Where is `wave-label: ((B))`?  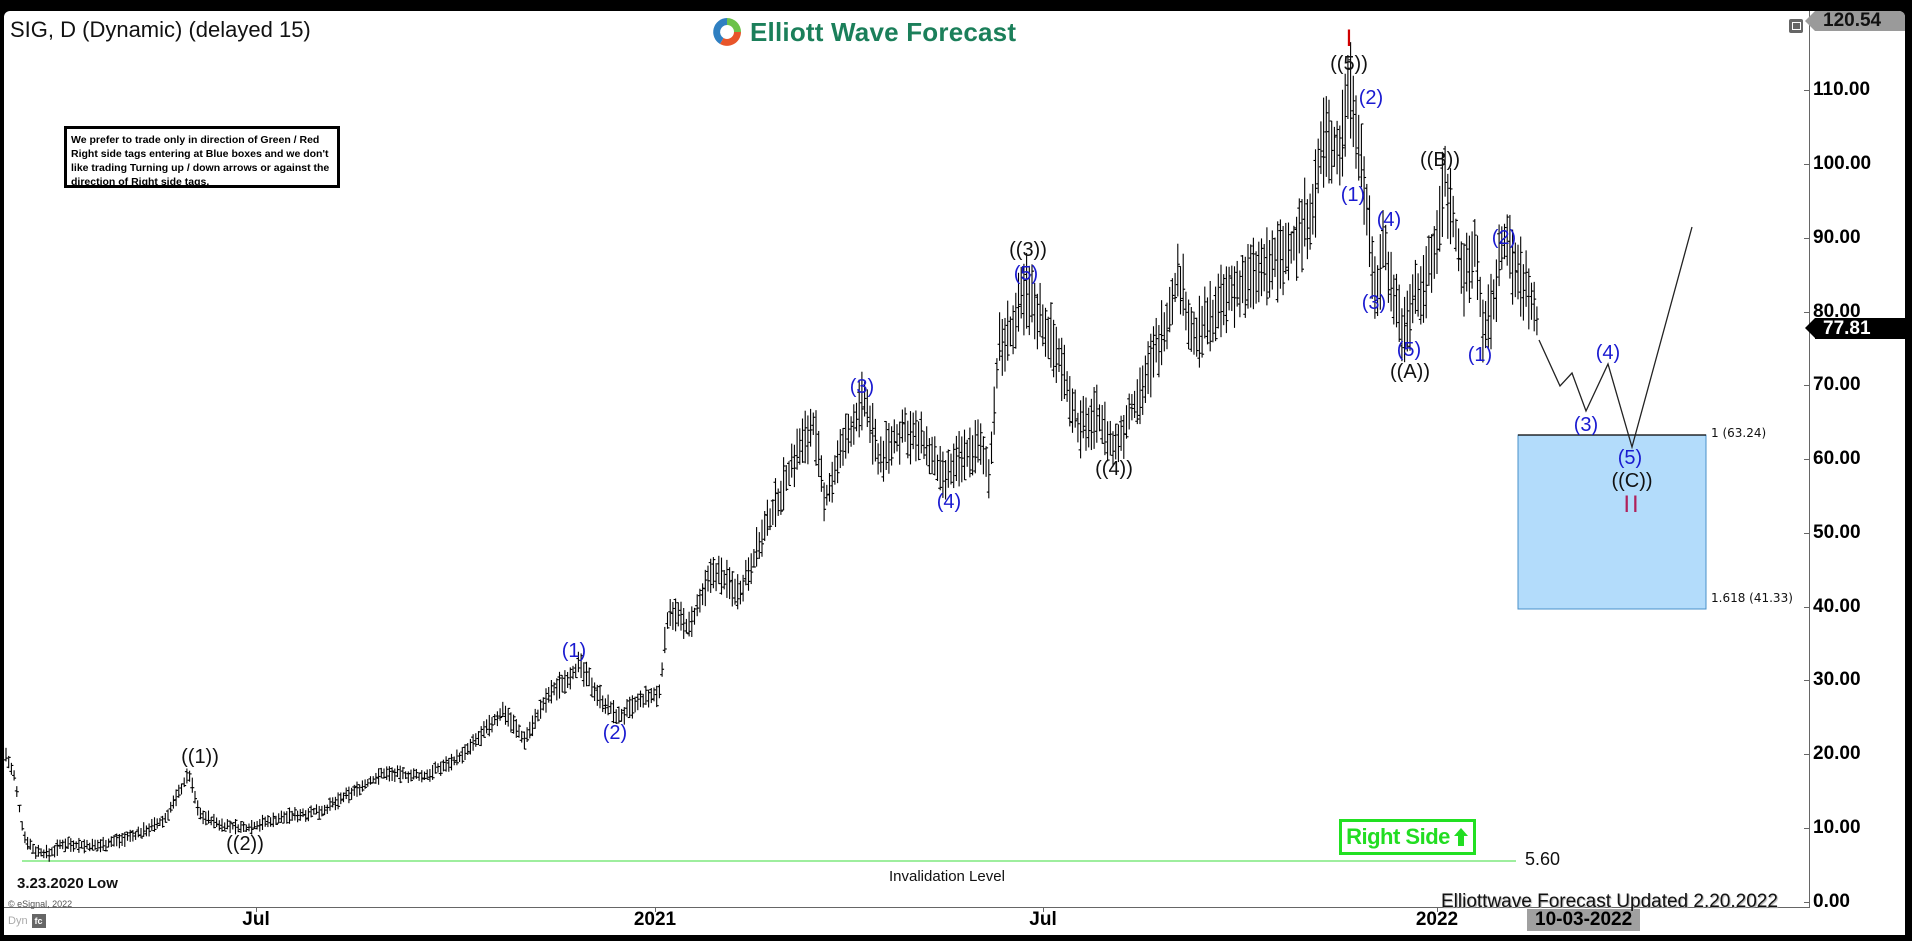 wave-label: ((B)) is located at coordinates (1440, 160).